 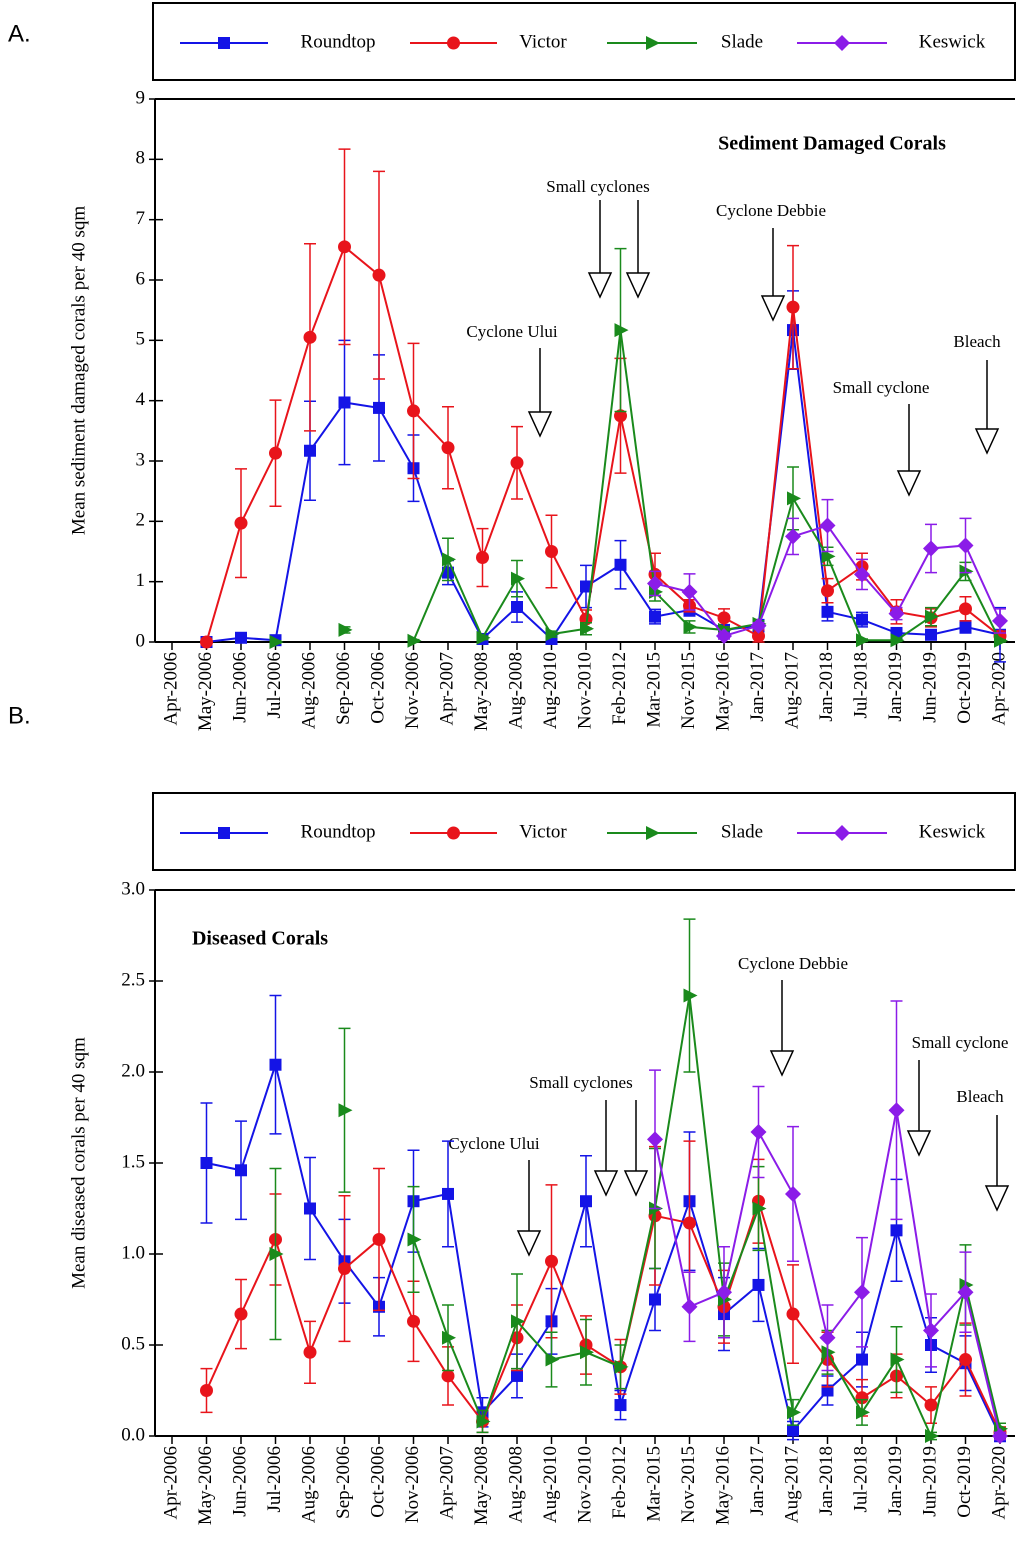 I want to click on y-tick-label: 1.5, so click(x=133, y=1161).